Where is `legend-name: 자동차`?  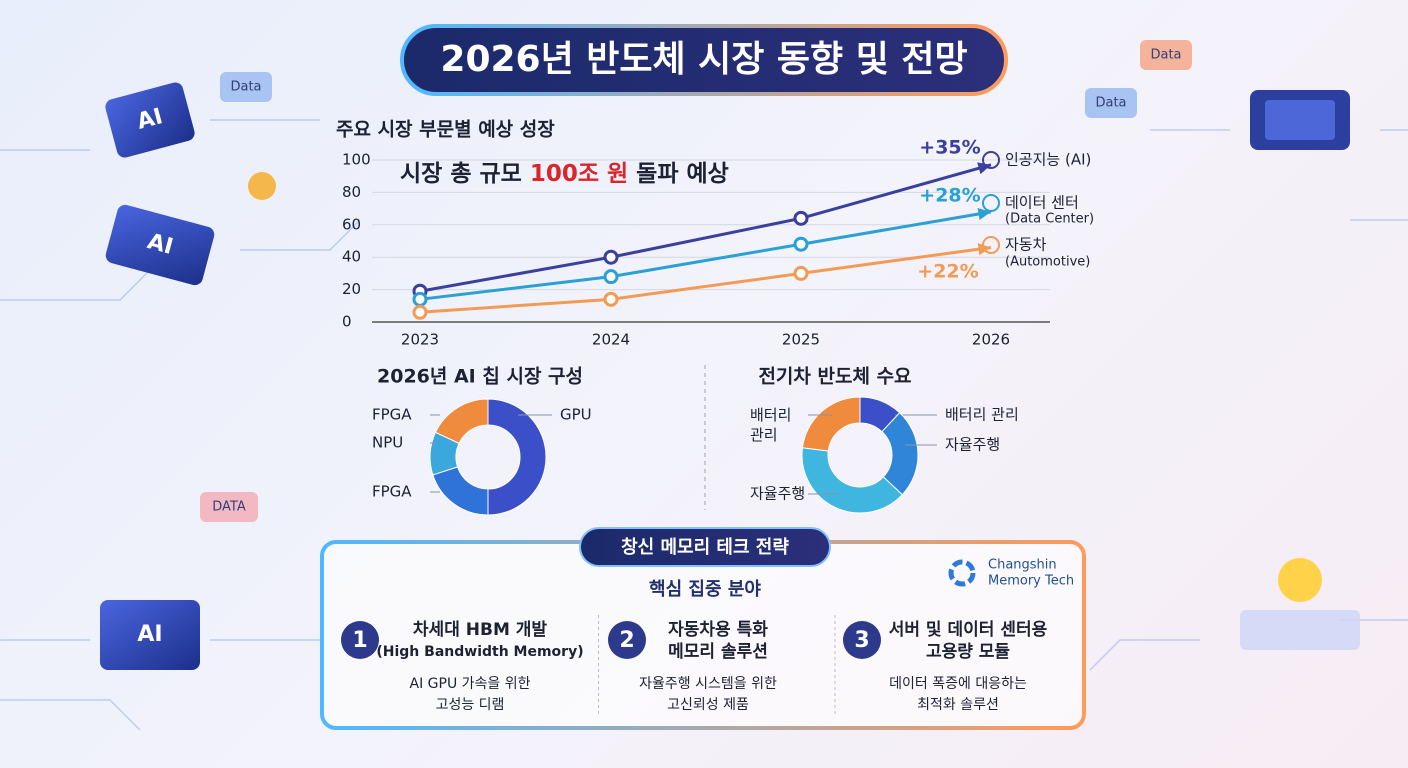 legend-name: 자동차 is located at coordinates (1026, 245).